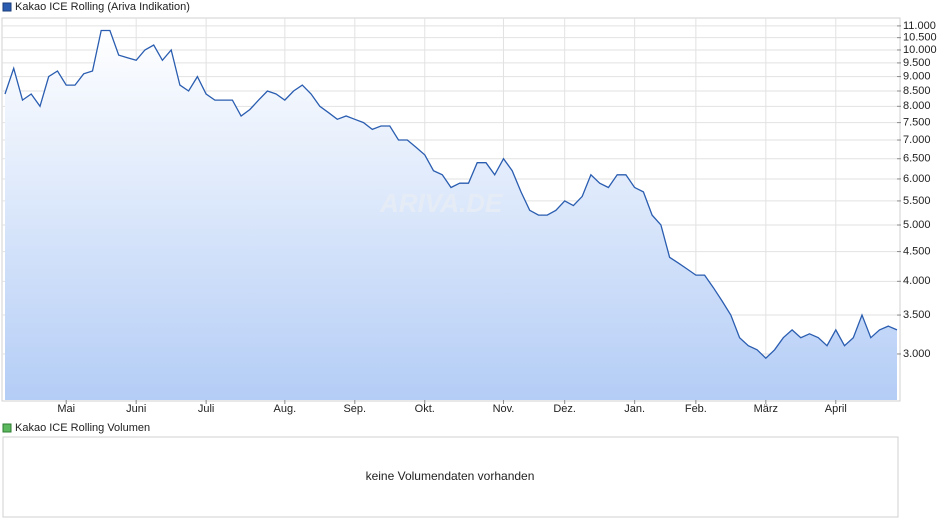 This screenshot has width=940, height=526. What do you see at coordinates (66, 409) in the screenshot?
I see `x-tick-label: Mai` at bounding box center [66, 409].